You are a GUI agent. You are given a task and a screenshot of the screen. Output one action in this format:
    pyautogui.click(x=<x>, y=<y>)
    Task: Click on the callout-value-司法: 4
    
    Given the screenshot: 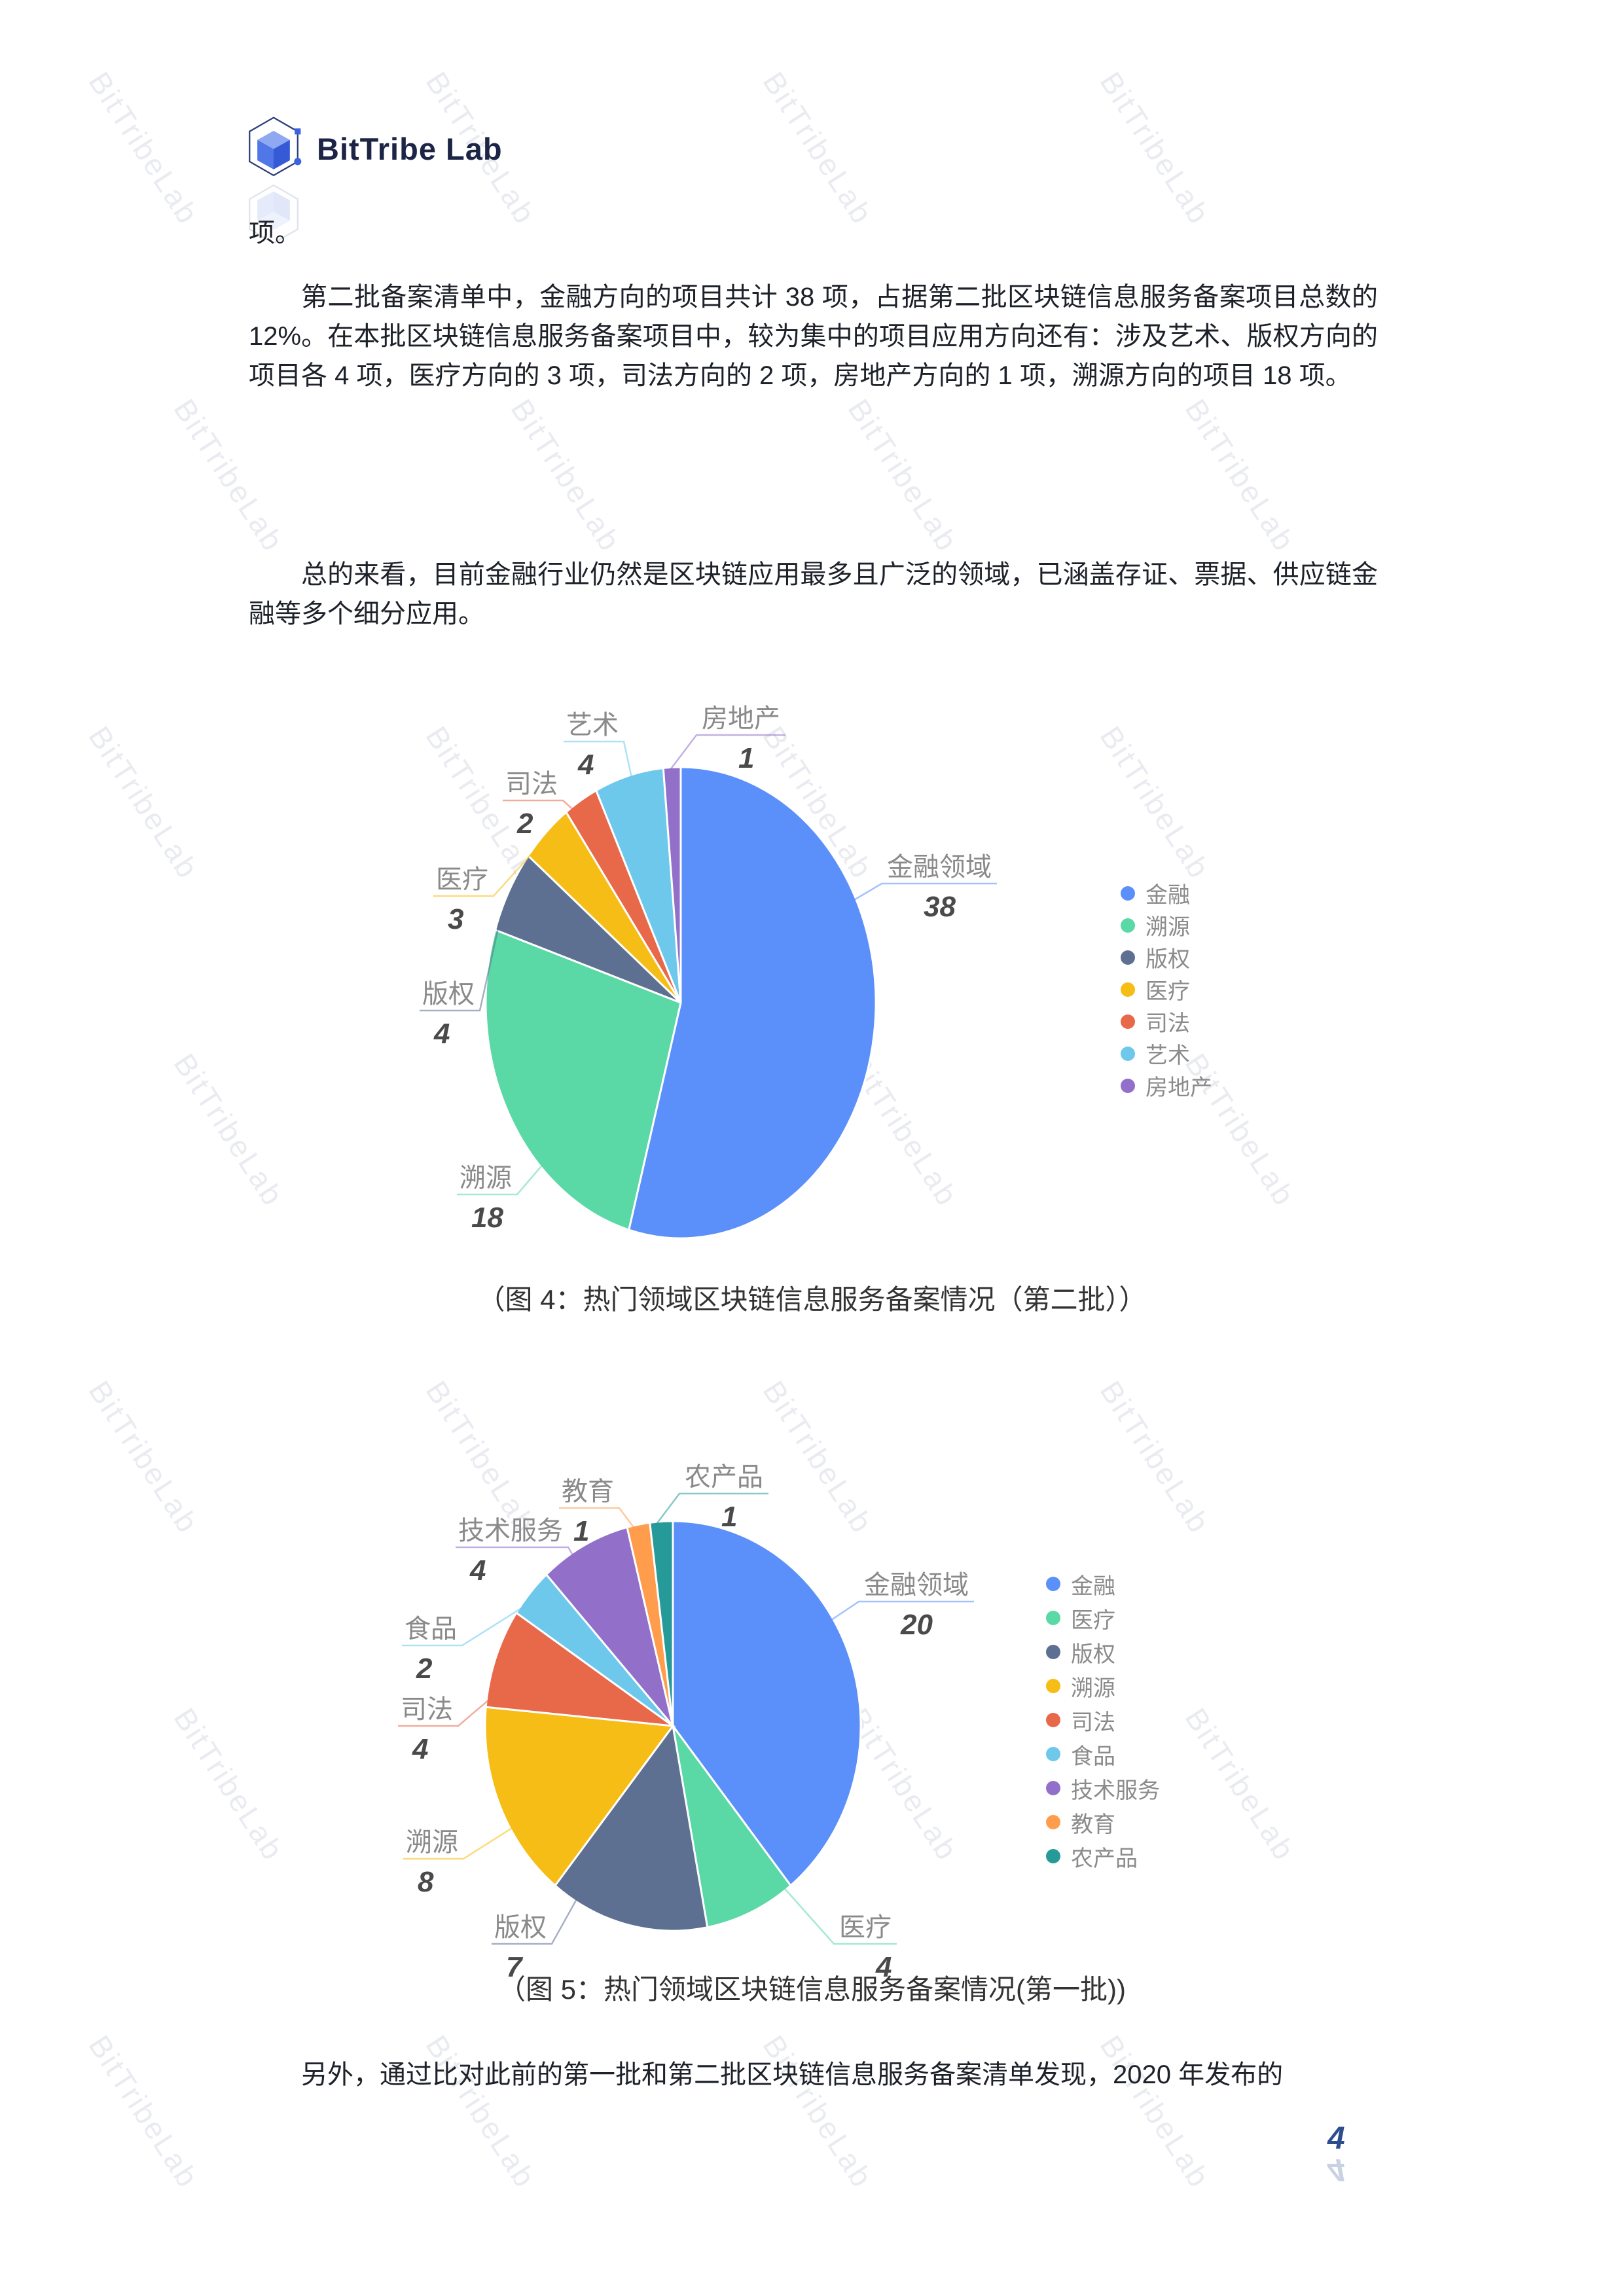 What is the action you would take?
    pyautogui.click(x=420, y=1749)
    